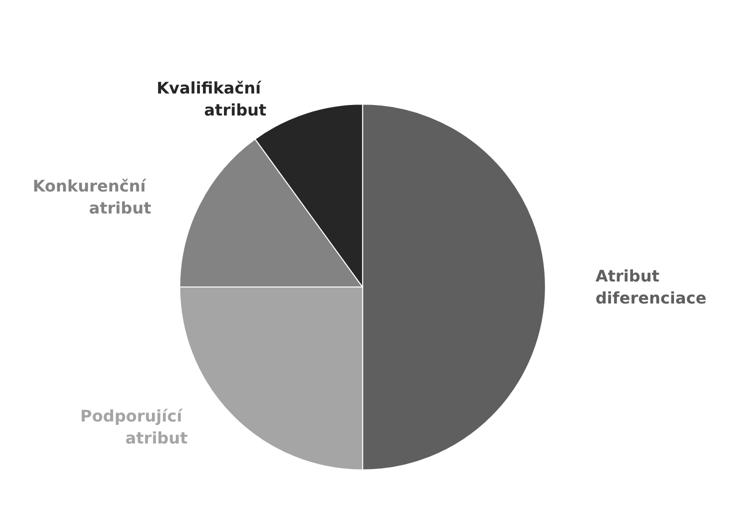  I want to click on slice-label: Podporující atribut, so click(134, 427).